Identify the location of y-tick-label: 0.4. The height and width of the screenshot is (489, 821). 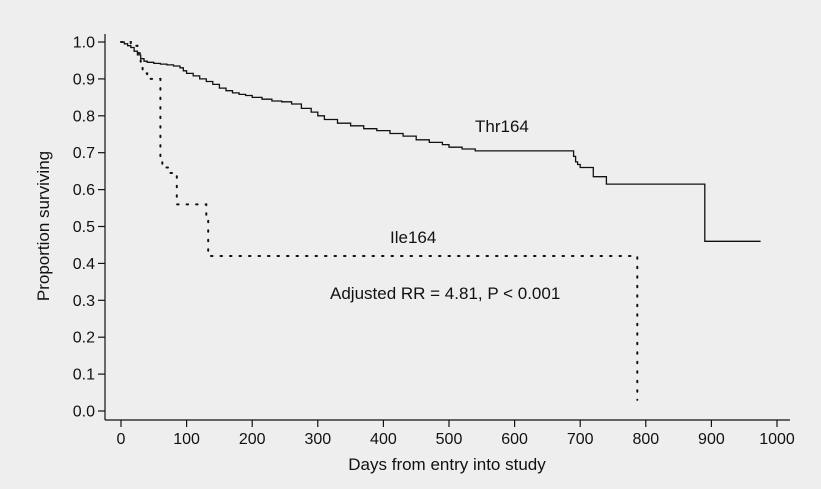
(84, 264).